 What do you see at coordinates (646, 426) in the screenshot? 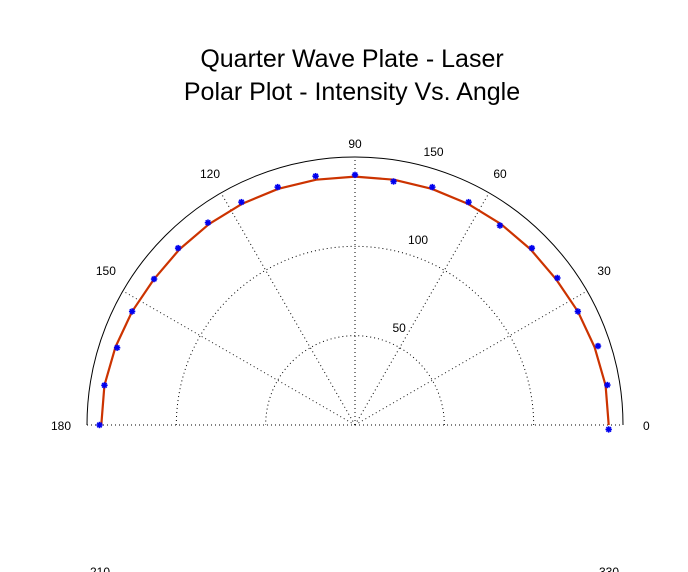
I see `angle-label-0: 0` at bounding box center [646, 426].